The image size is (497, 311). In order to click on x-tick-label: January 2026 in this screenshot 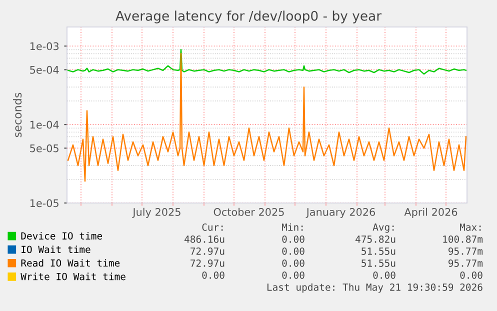, I will do `click(340, 213)`.